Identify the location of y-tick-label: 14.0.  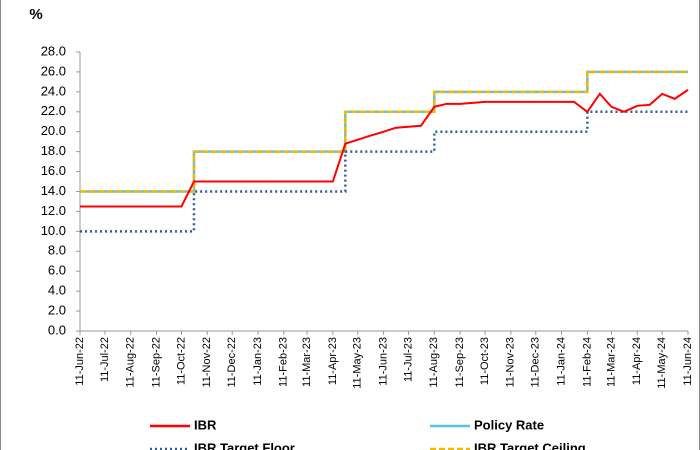
(53, 190).